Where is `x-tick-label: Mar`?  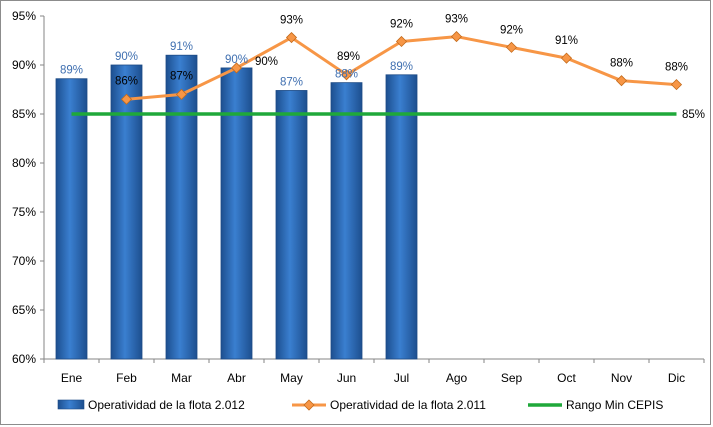
x-tick-label: Mar is located at coordinates (181, 378).